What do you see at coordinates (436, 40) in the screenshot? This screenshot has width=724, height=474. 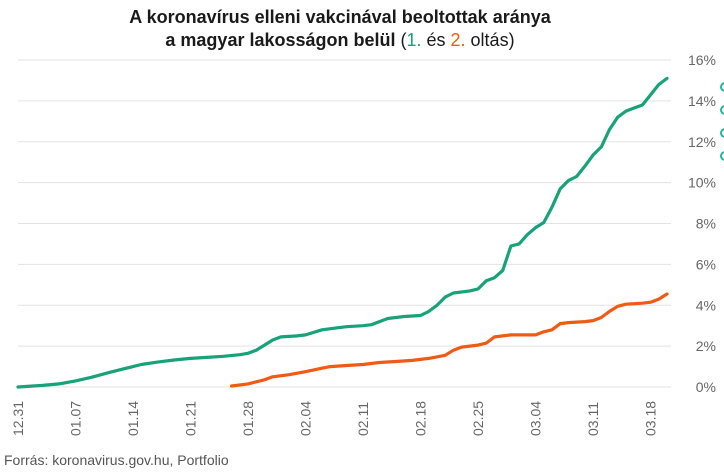 I see `title-and-word: és` at bounding box center [436, 40].